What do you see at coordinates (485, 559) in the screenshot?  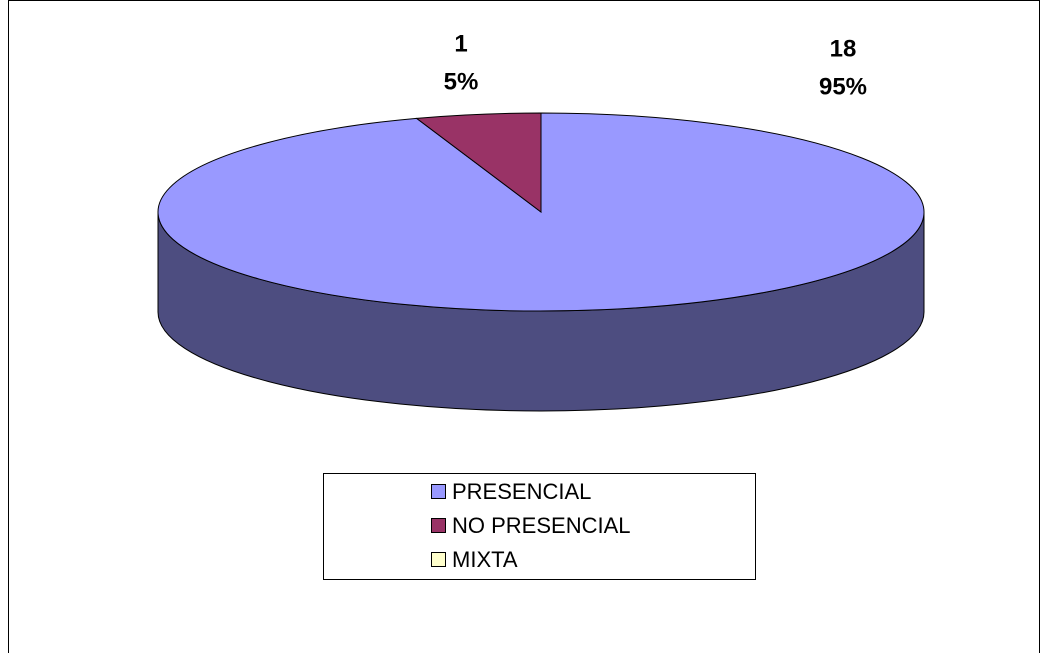 I see `legend-label: MIXTA` at bounding box center [485, 559].